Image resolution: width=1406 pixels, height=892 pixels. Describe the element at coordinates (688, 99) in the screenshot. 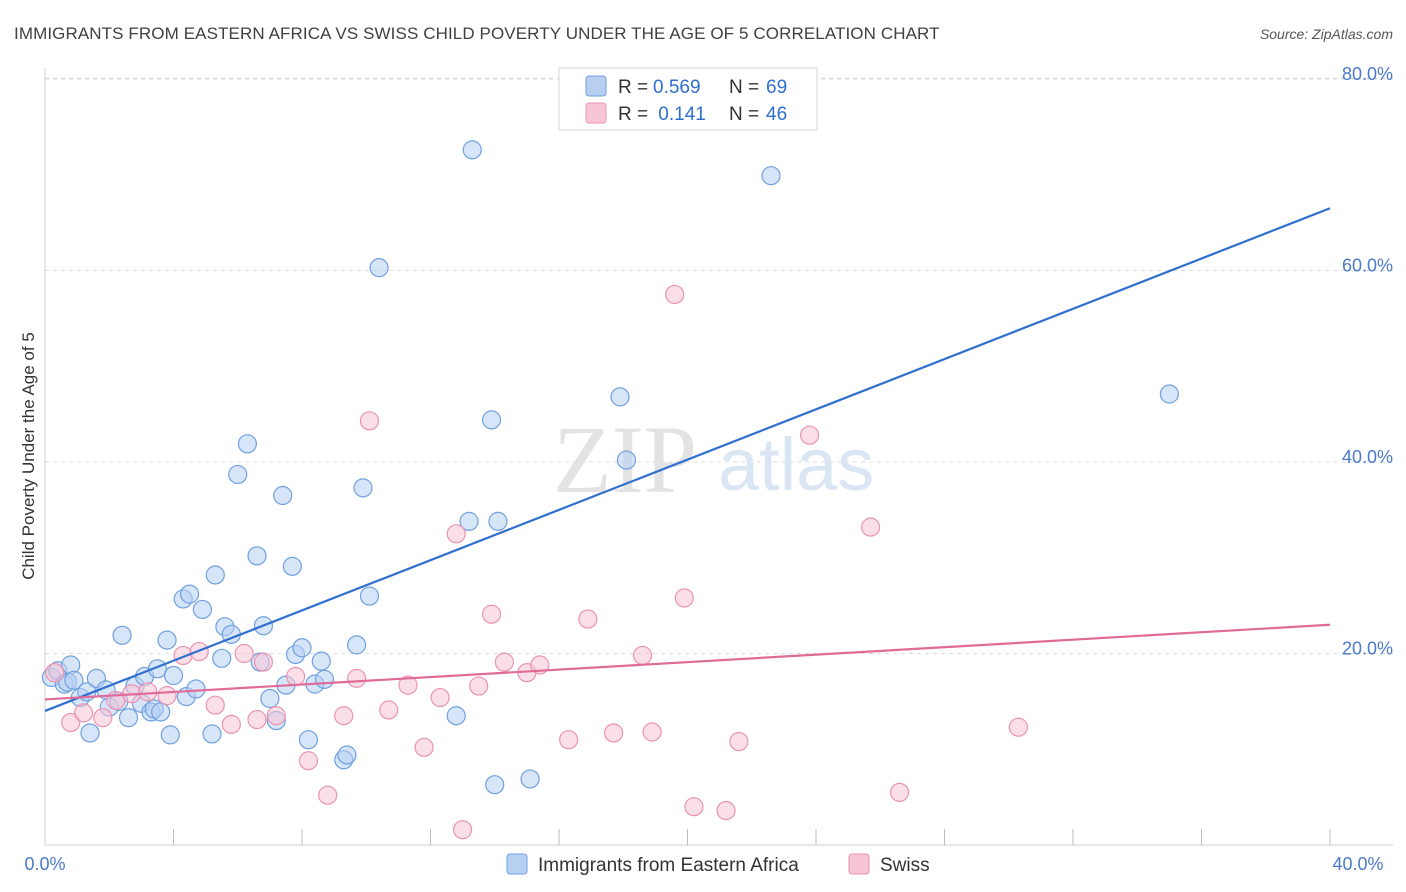

I see `legend-box: R = 0.569 N = 69 R = 0.141 N = 46` at that location.